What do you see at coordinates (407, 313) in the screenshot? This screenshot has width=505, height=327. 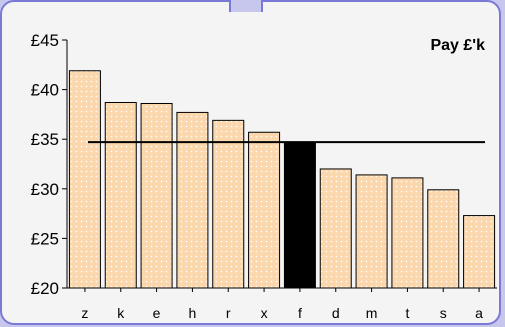 I see `x-tick-label-t: t` at bounding box center [407, 313].